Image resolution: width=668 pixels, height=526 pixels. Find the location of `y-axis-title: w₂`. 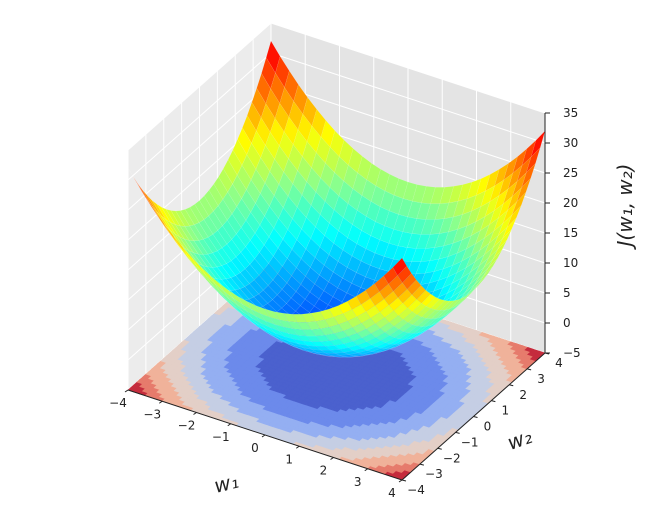

y-axis-title: w₂ is located at coordinates (519, 439).